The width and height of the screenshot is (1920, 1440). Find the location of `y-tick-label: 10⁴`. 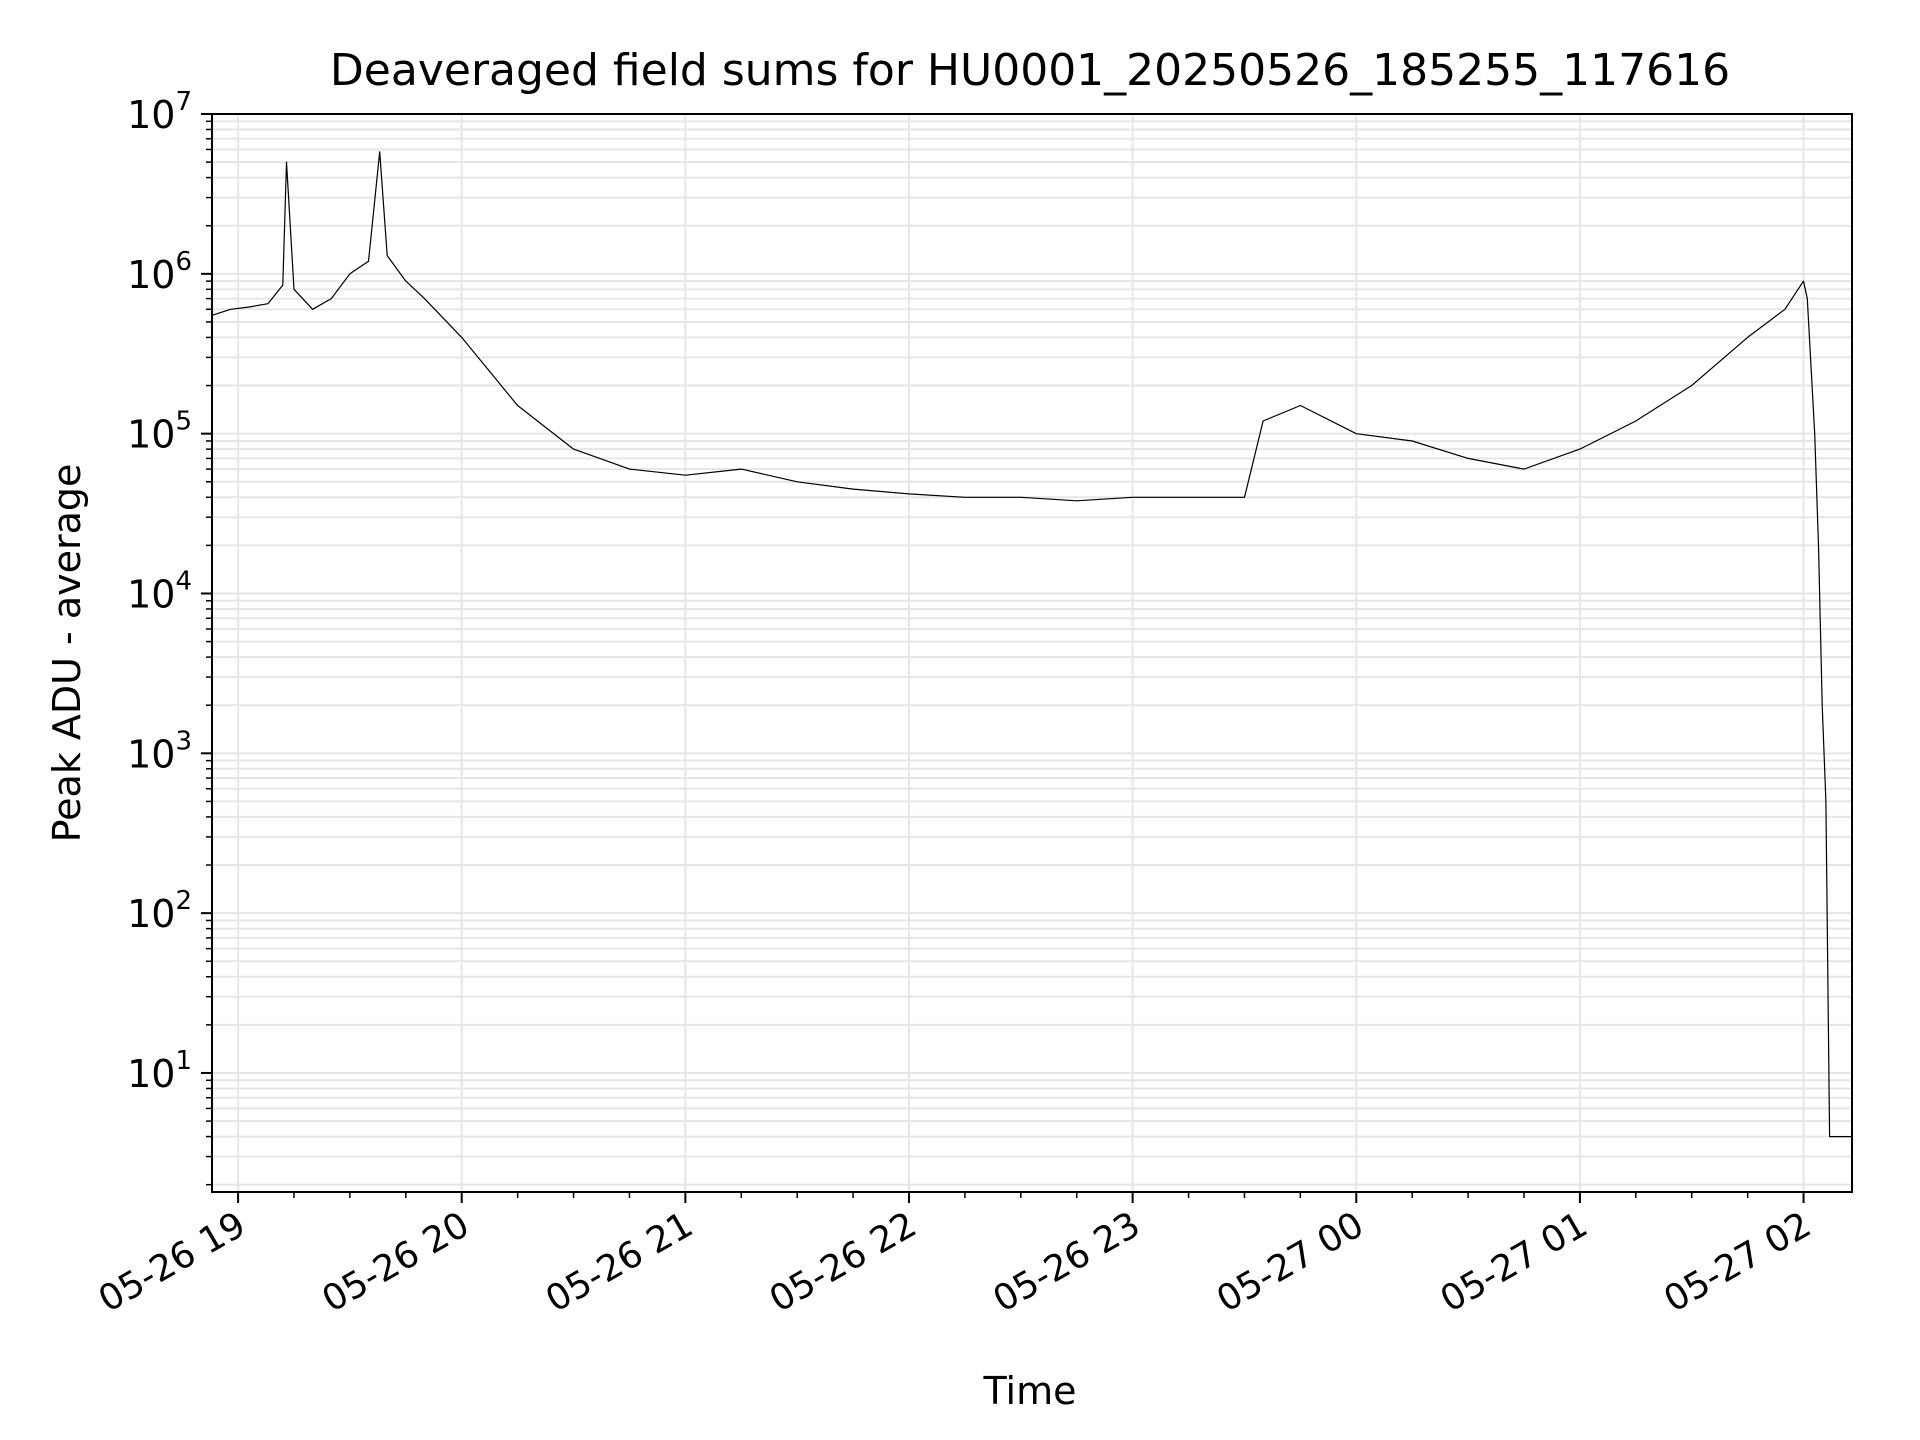

y-tick-label: 10⁴ is located at coordinates (159, 591).